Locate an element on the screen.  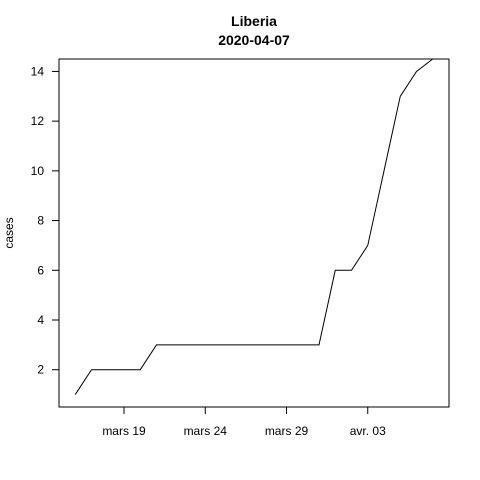
y-axis: 2 4 6 8 10 12 14 is located at coordinates (45, 220).